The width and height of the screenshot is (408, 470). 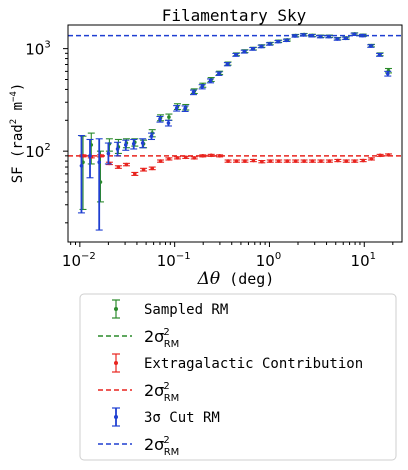 What do you see at coordinates (268, 260) in the screenshot?
I see `x-tick-label-2: 10⁰` at bounding box center [268, 260].